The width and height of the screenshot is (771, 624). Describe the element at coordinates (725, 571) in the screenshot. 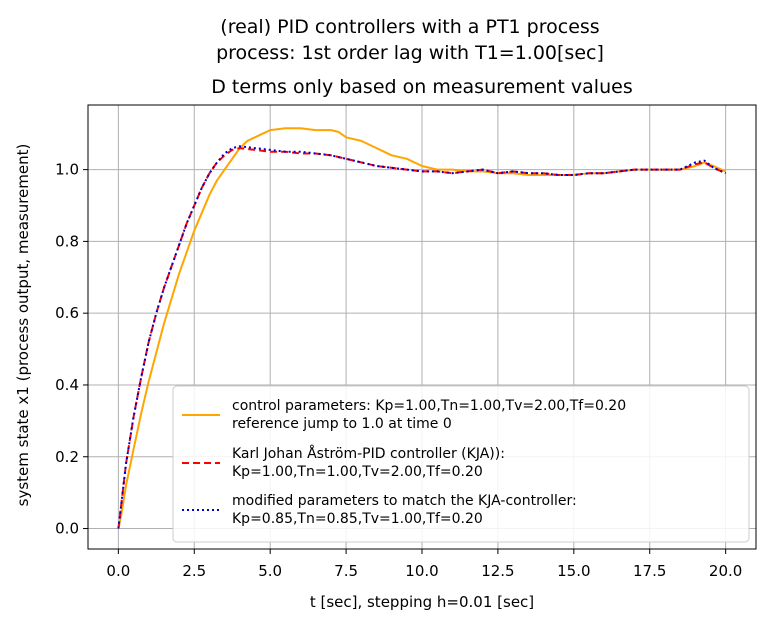

I see `x-tick-label-8: 20.0` at that location.